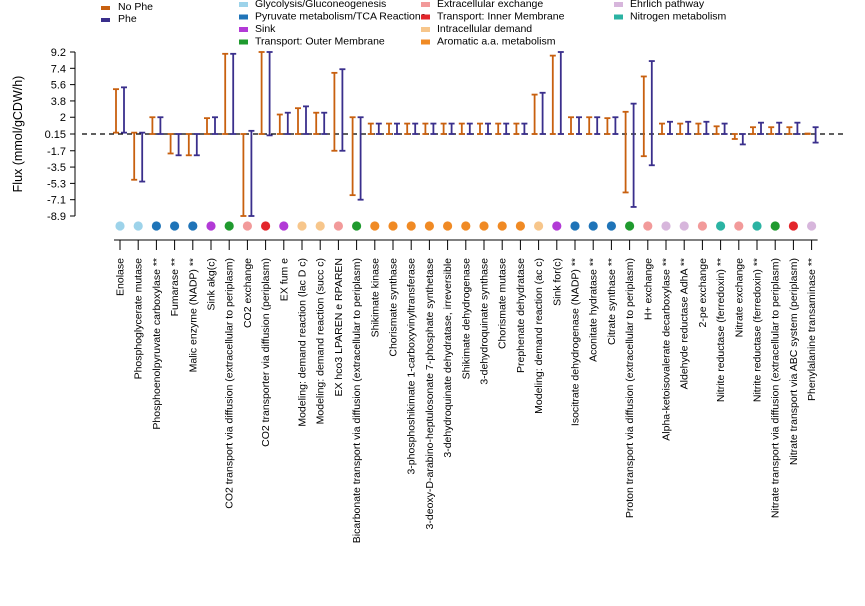 The width and height of the screenshot is (865, 606). I want to click on x-tick-label: Nitrite reductase (ferredoxin) **, so click(721, 330).